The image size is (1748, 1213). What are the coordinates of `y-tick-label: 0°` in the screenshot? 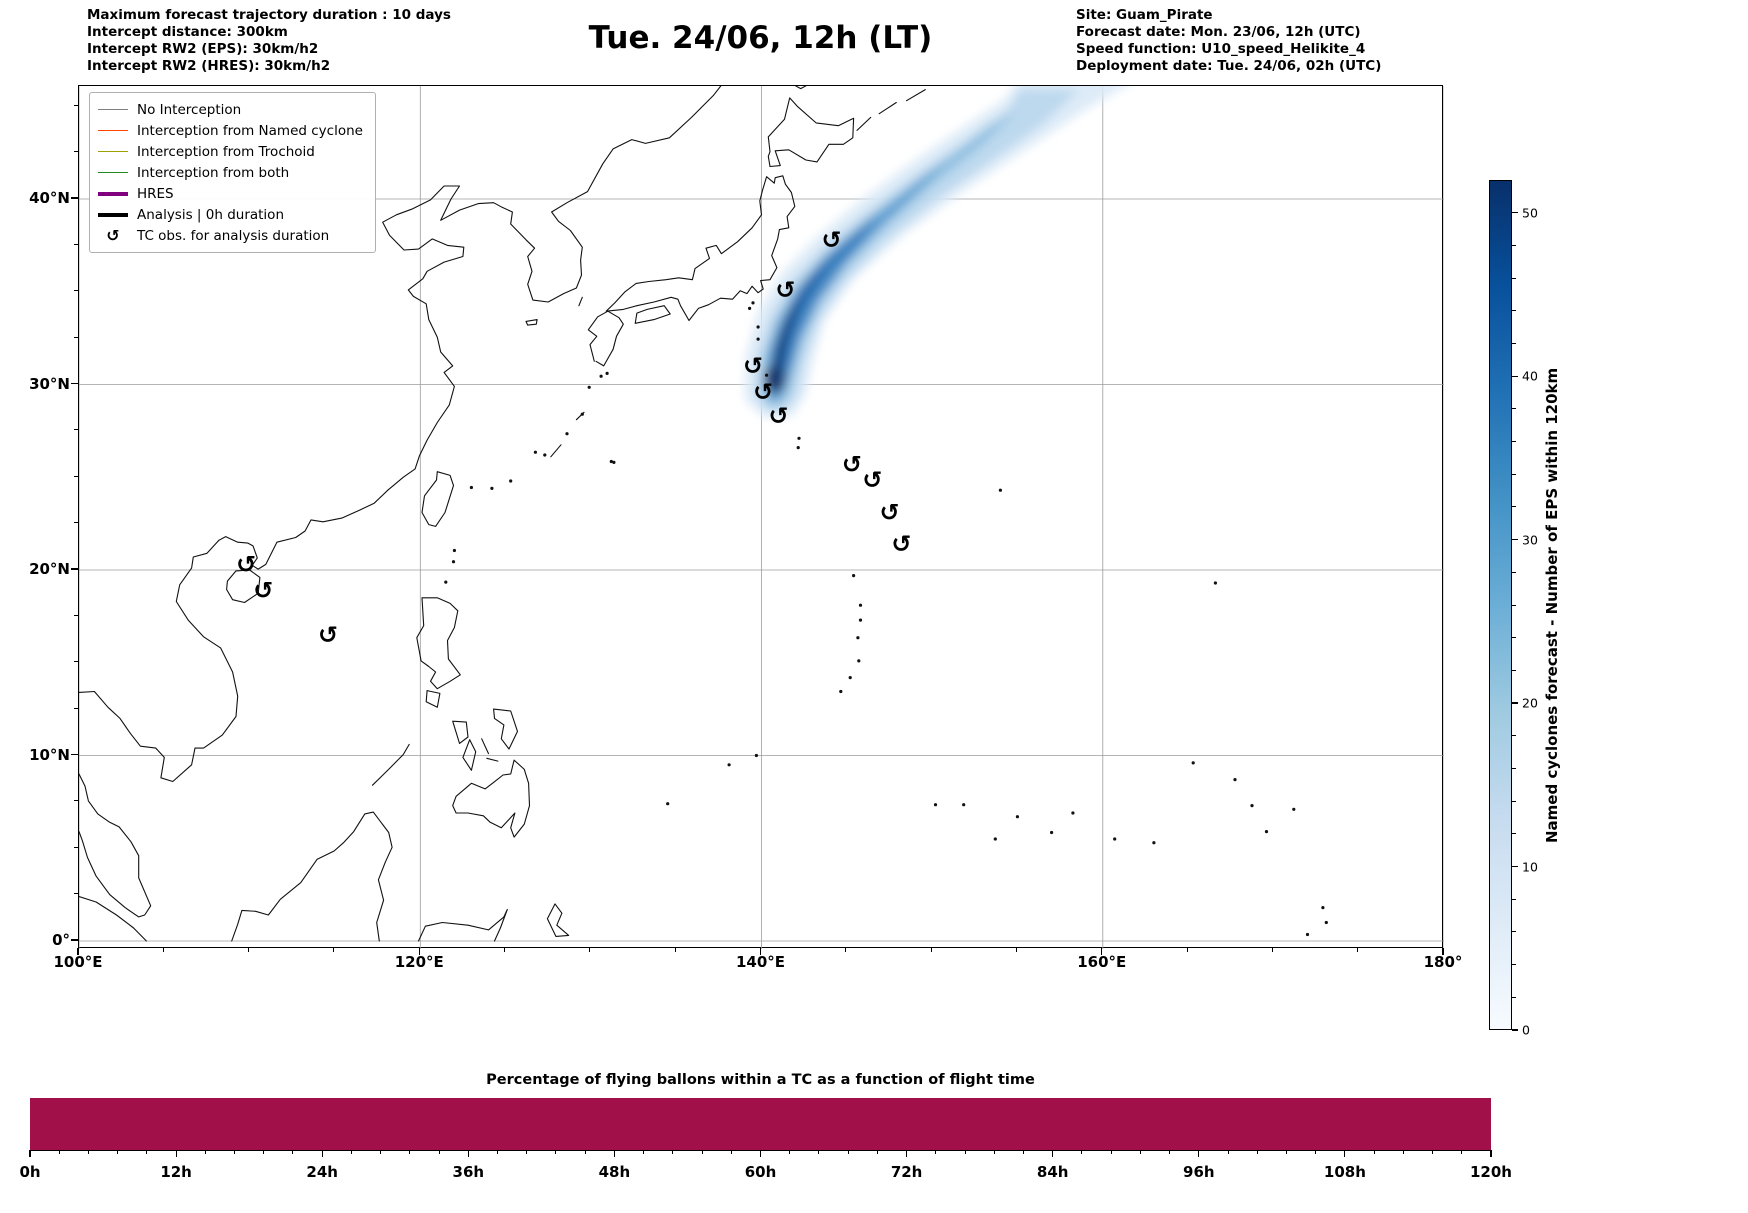 It's located at (61, 940).